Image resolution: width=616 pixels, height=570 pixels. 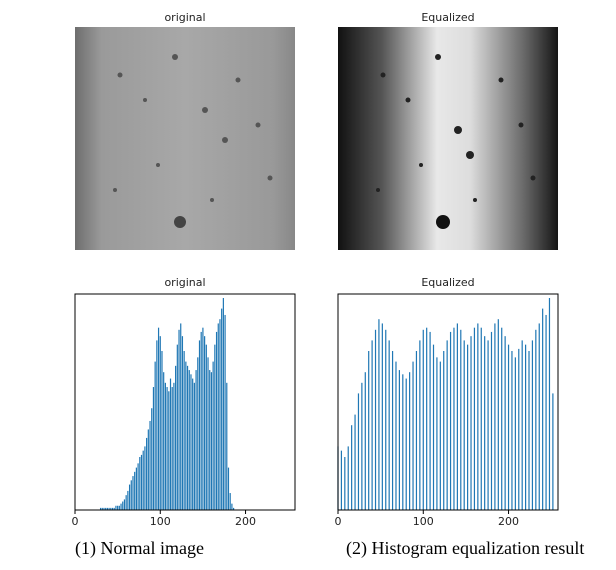 What do you see at coordinates (338, 521) in the screenshot?
I see `x-tick-label: 0` at bounding box center [338, 521].